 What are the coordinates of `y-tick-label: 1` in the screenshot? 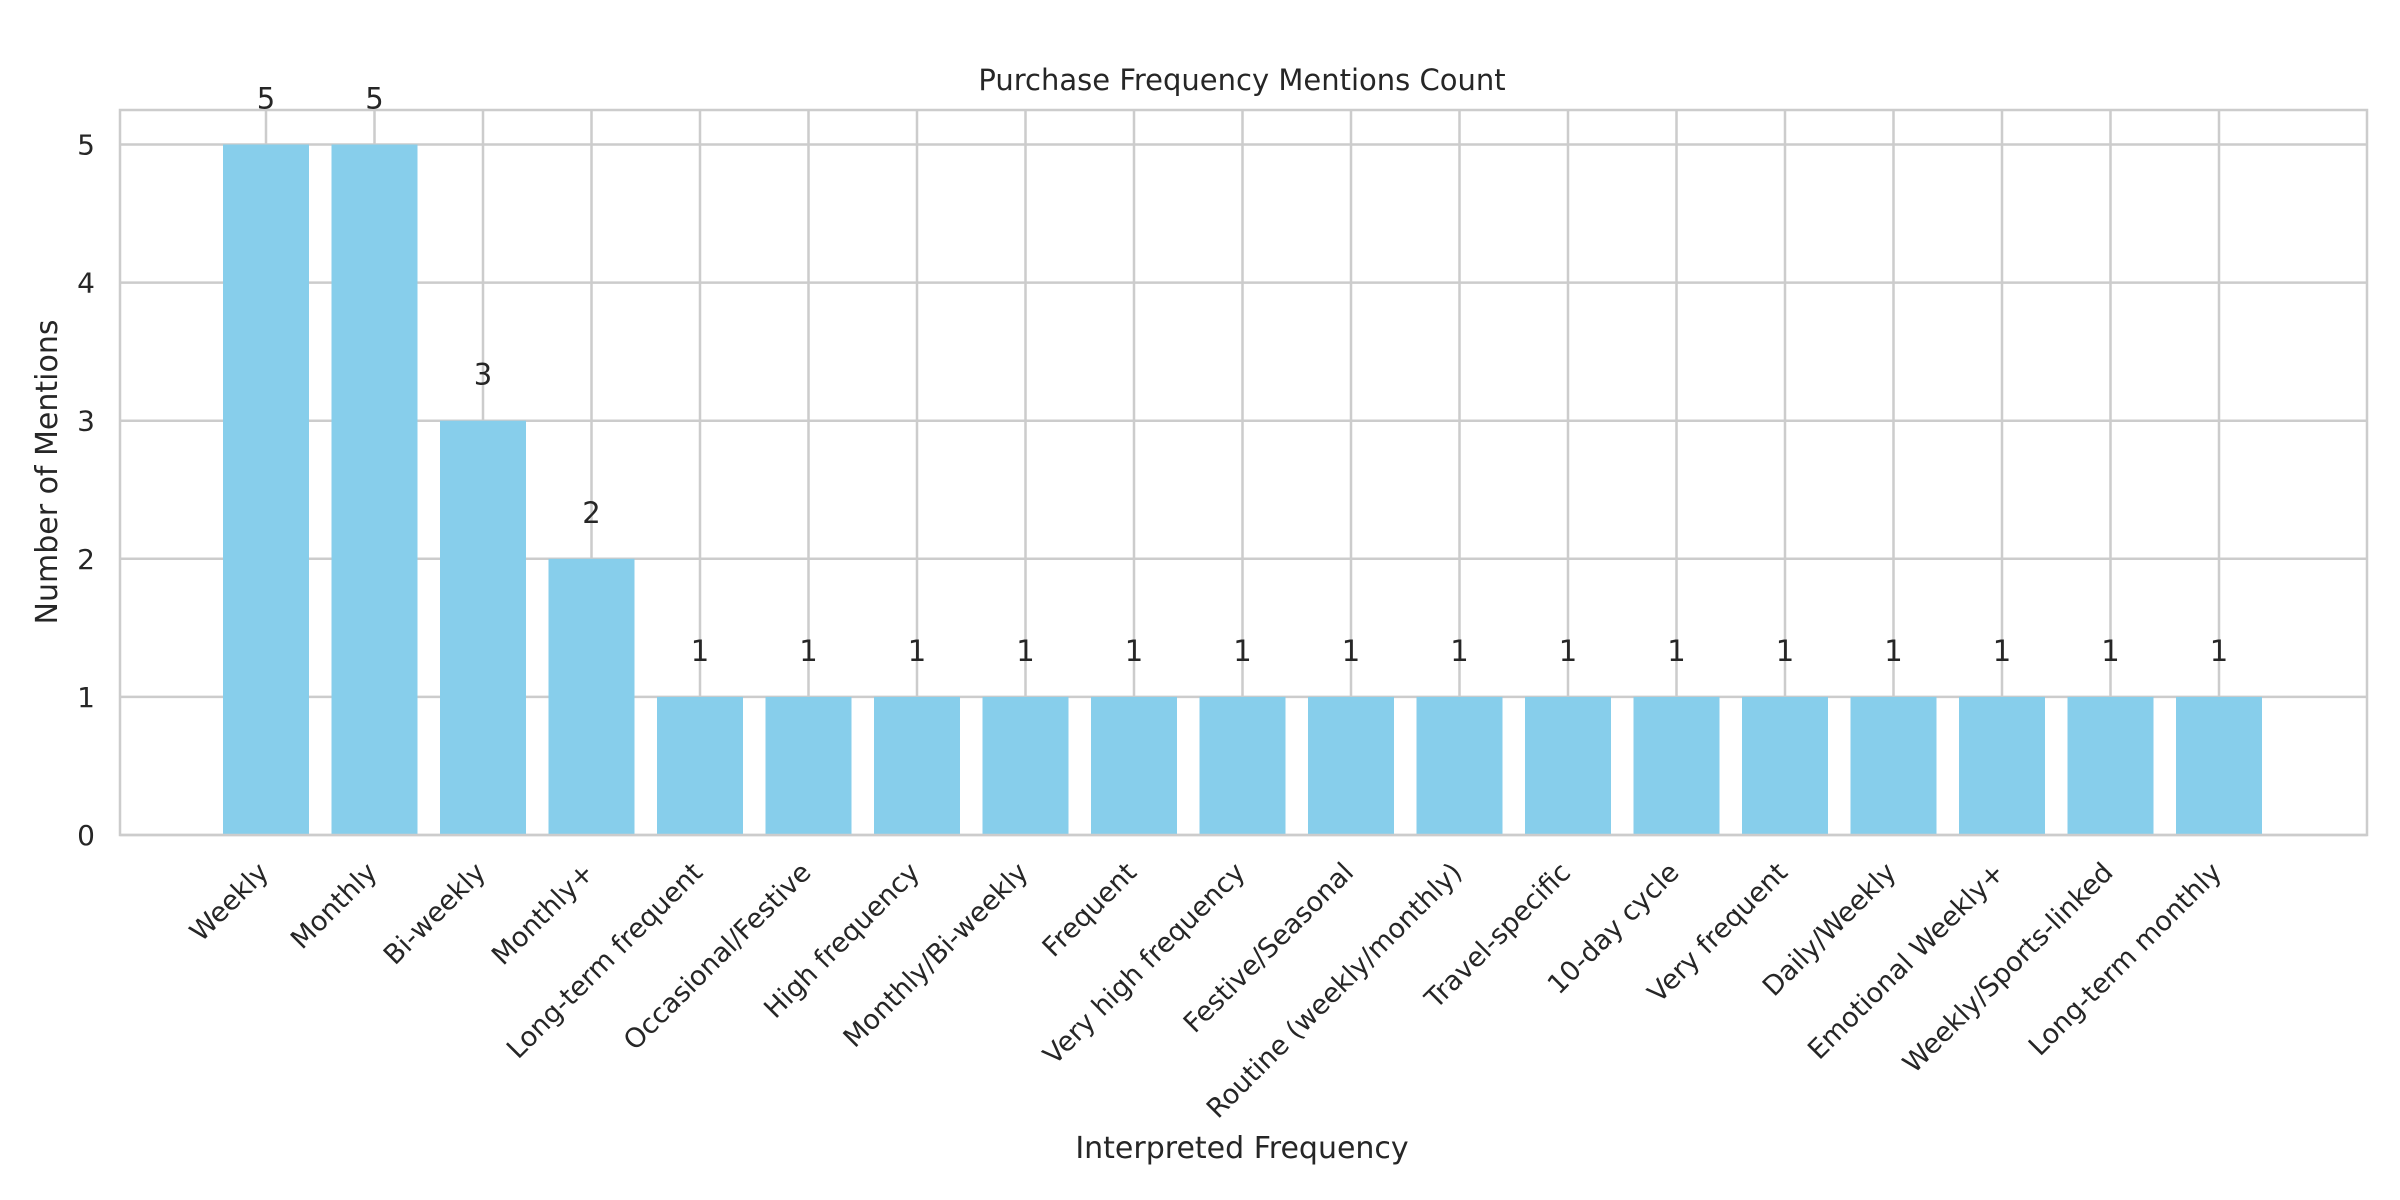 It's located at (86, 697).